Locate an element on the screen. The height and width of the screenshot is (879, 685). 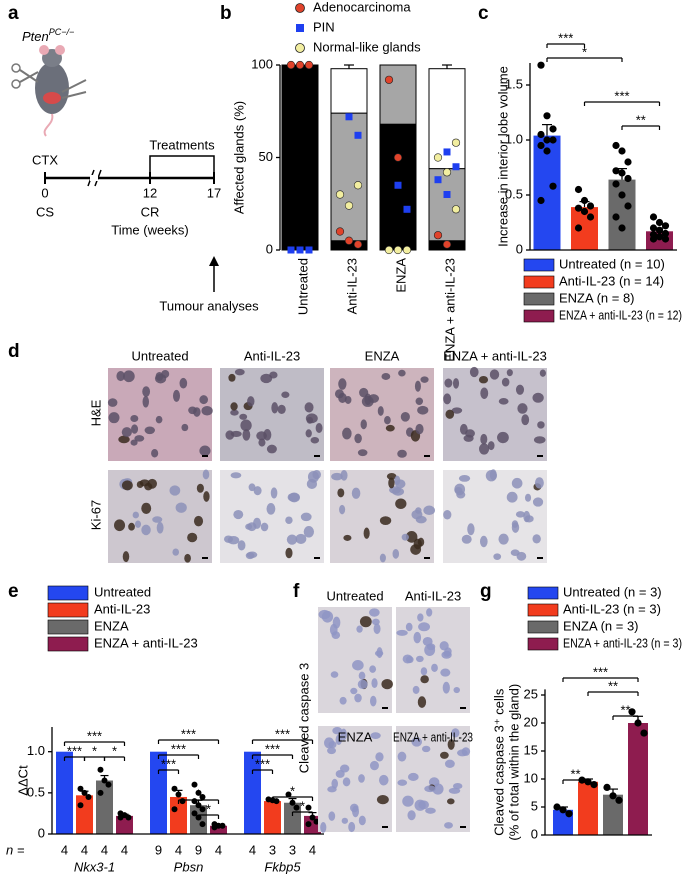
prostate is located at coordinates (52, 98).